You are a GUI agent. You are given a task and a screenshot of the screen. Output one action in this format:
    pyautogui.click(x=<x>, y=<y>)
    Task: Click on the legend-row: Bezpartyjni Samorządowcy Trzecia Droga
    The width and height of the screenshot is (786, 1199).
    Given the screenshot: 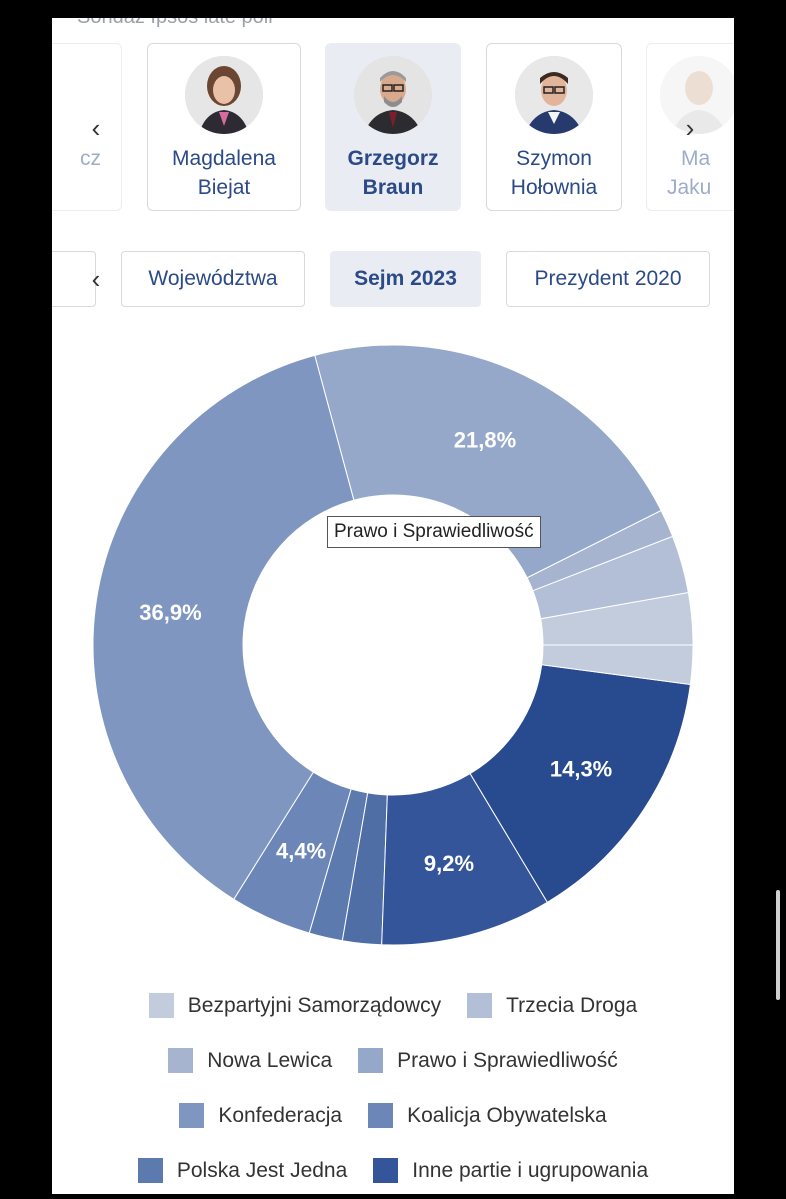 What is the action you would take?
    pyautogui.click(x=393, y=1005)
    